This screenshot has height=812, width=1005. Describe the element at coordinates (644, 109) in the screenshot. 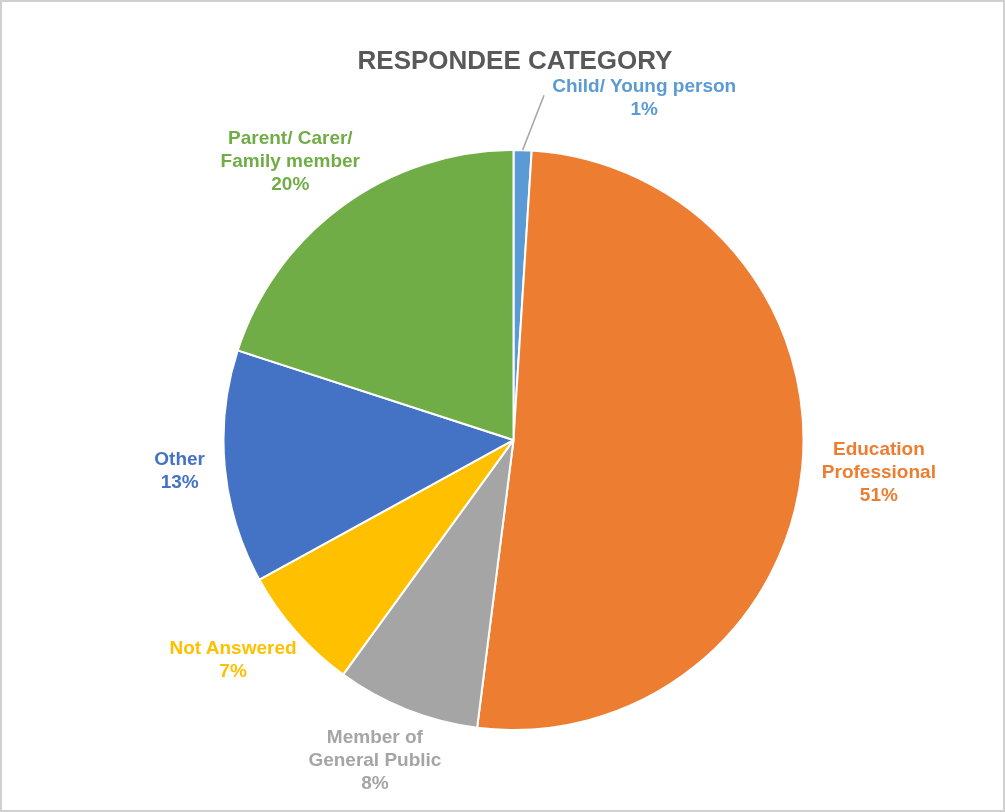

I see `data-label: 1%` at that location.